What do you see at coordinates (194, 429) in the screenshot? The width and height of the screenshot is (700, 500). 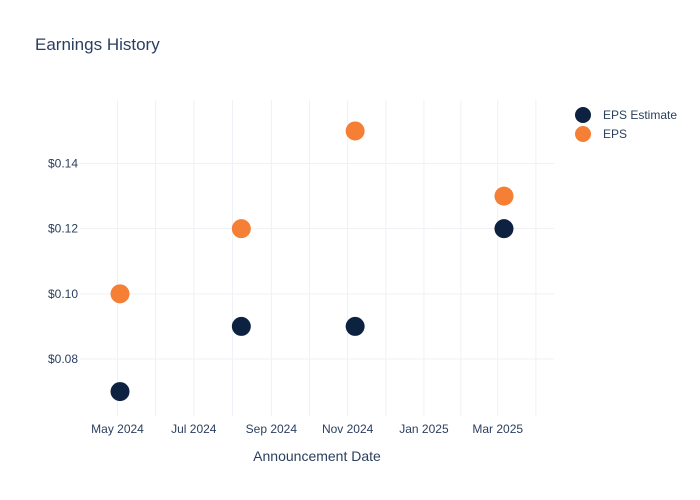 I see `x-tick-label: Jul 2024` at bounding box center [194, 429].